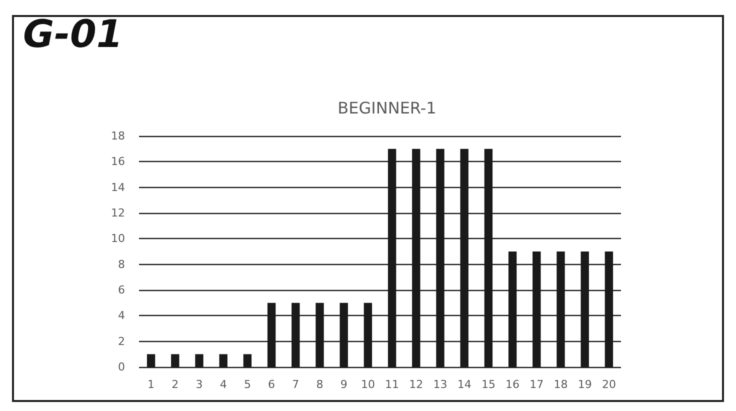 The width and height of the screenshot is (736, 411). Describe the element at coordinates (488, 384) in the screenshot. I see `x-tick-label: 15` at that location.